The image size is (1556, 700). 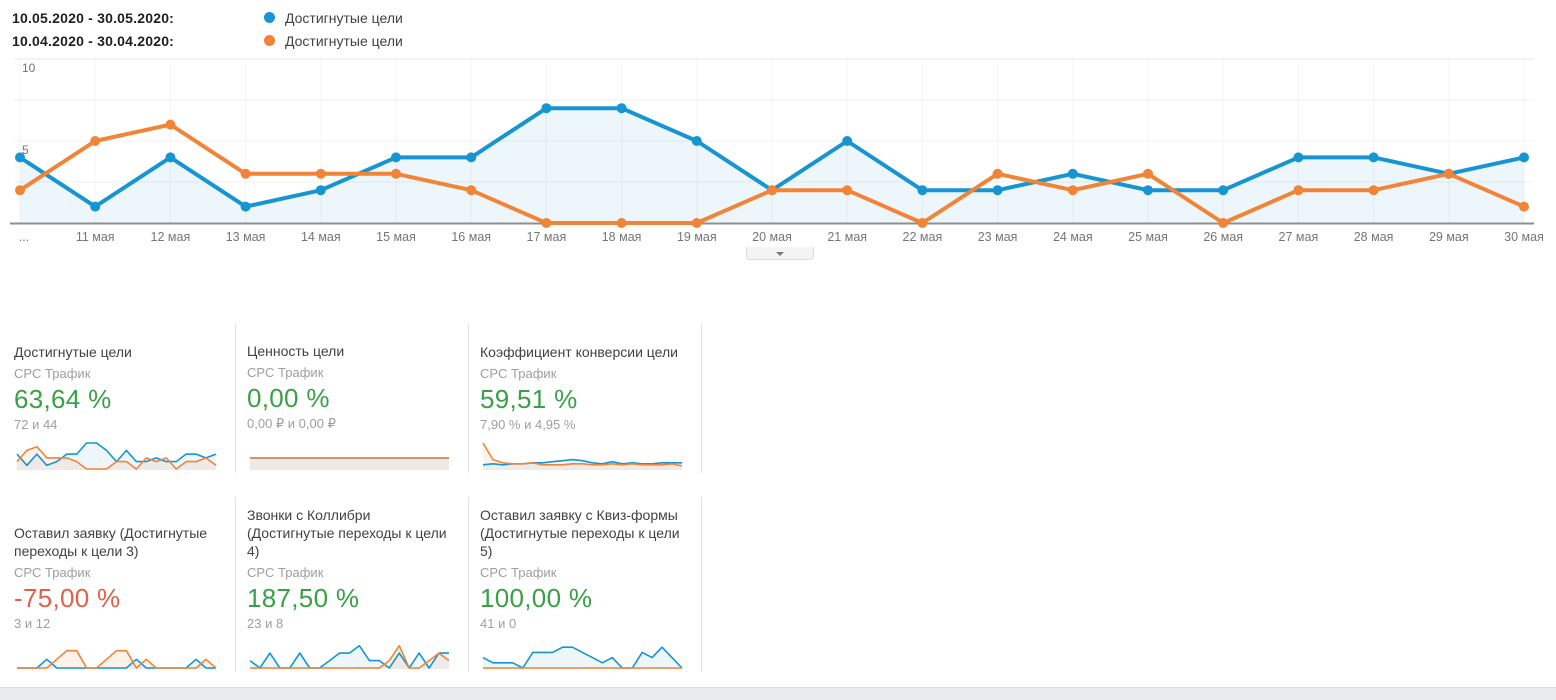 I want to click on legend-date-range: 10.05.2020 - 30.05.2020:, so click(x=93, y=17).